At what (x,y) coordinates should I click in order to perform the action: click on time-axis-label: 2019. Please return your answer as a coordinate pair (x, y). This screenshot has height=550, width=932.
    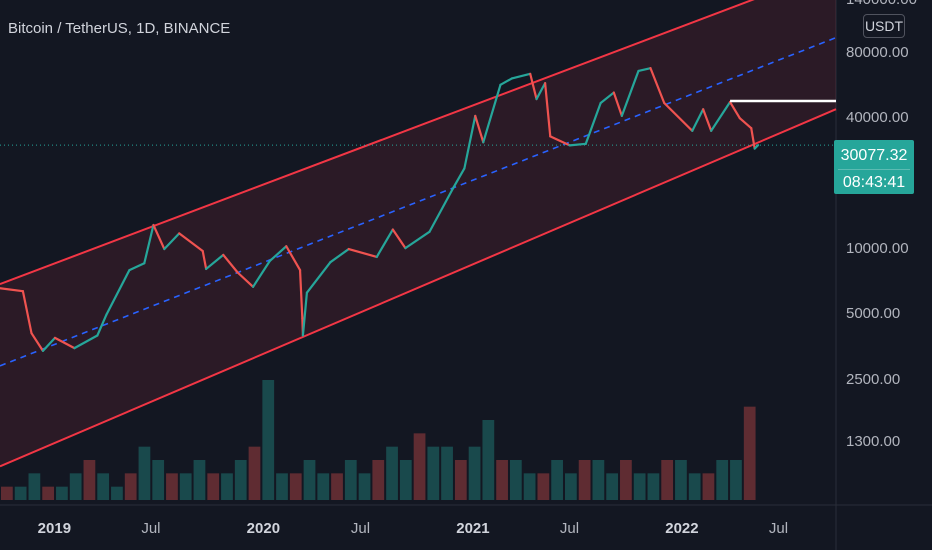
    Looking at the image, I should click on (54, 528).